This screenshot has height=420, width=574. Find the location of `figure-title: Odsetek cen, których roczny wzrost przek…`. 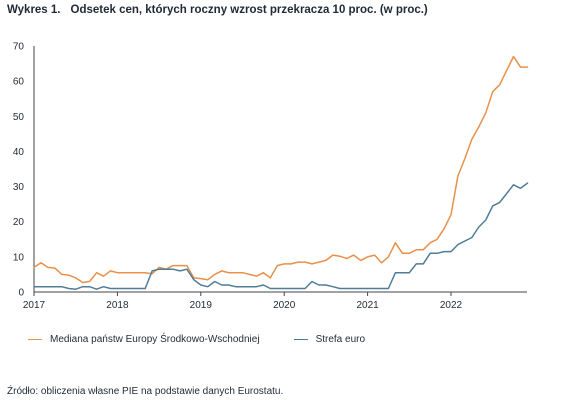

figure-title: Odsetek cen, których roczny wzrost przek… is located at coordinates (249, 10).